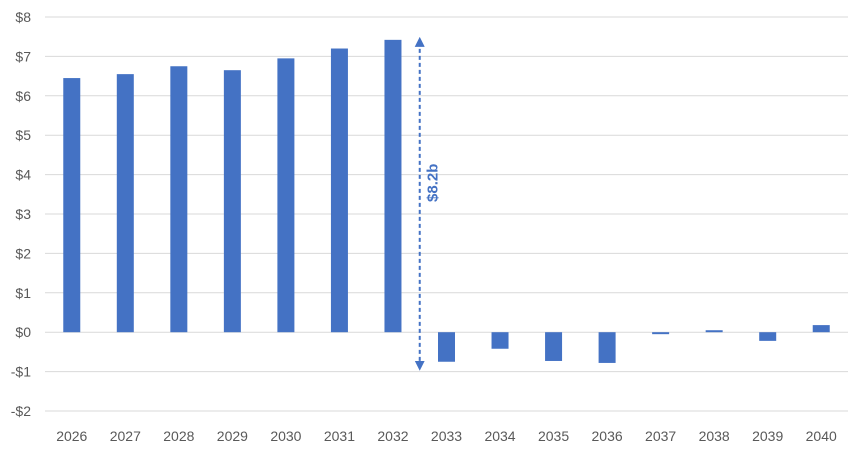 Image resolution: width=864 pixels, height=452 pixels. What do you see at coordinates (23, 293) in the screenshot?
I see `y-tick-label: $1` at bounding box center [23, 293].